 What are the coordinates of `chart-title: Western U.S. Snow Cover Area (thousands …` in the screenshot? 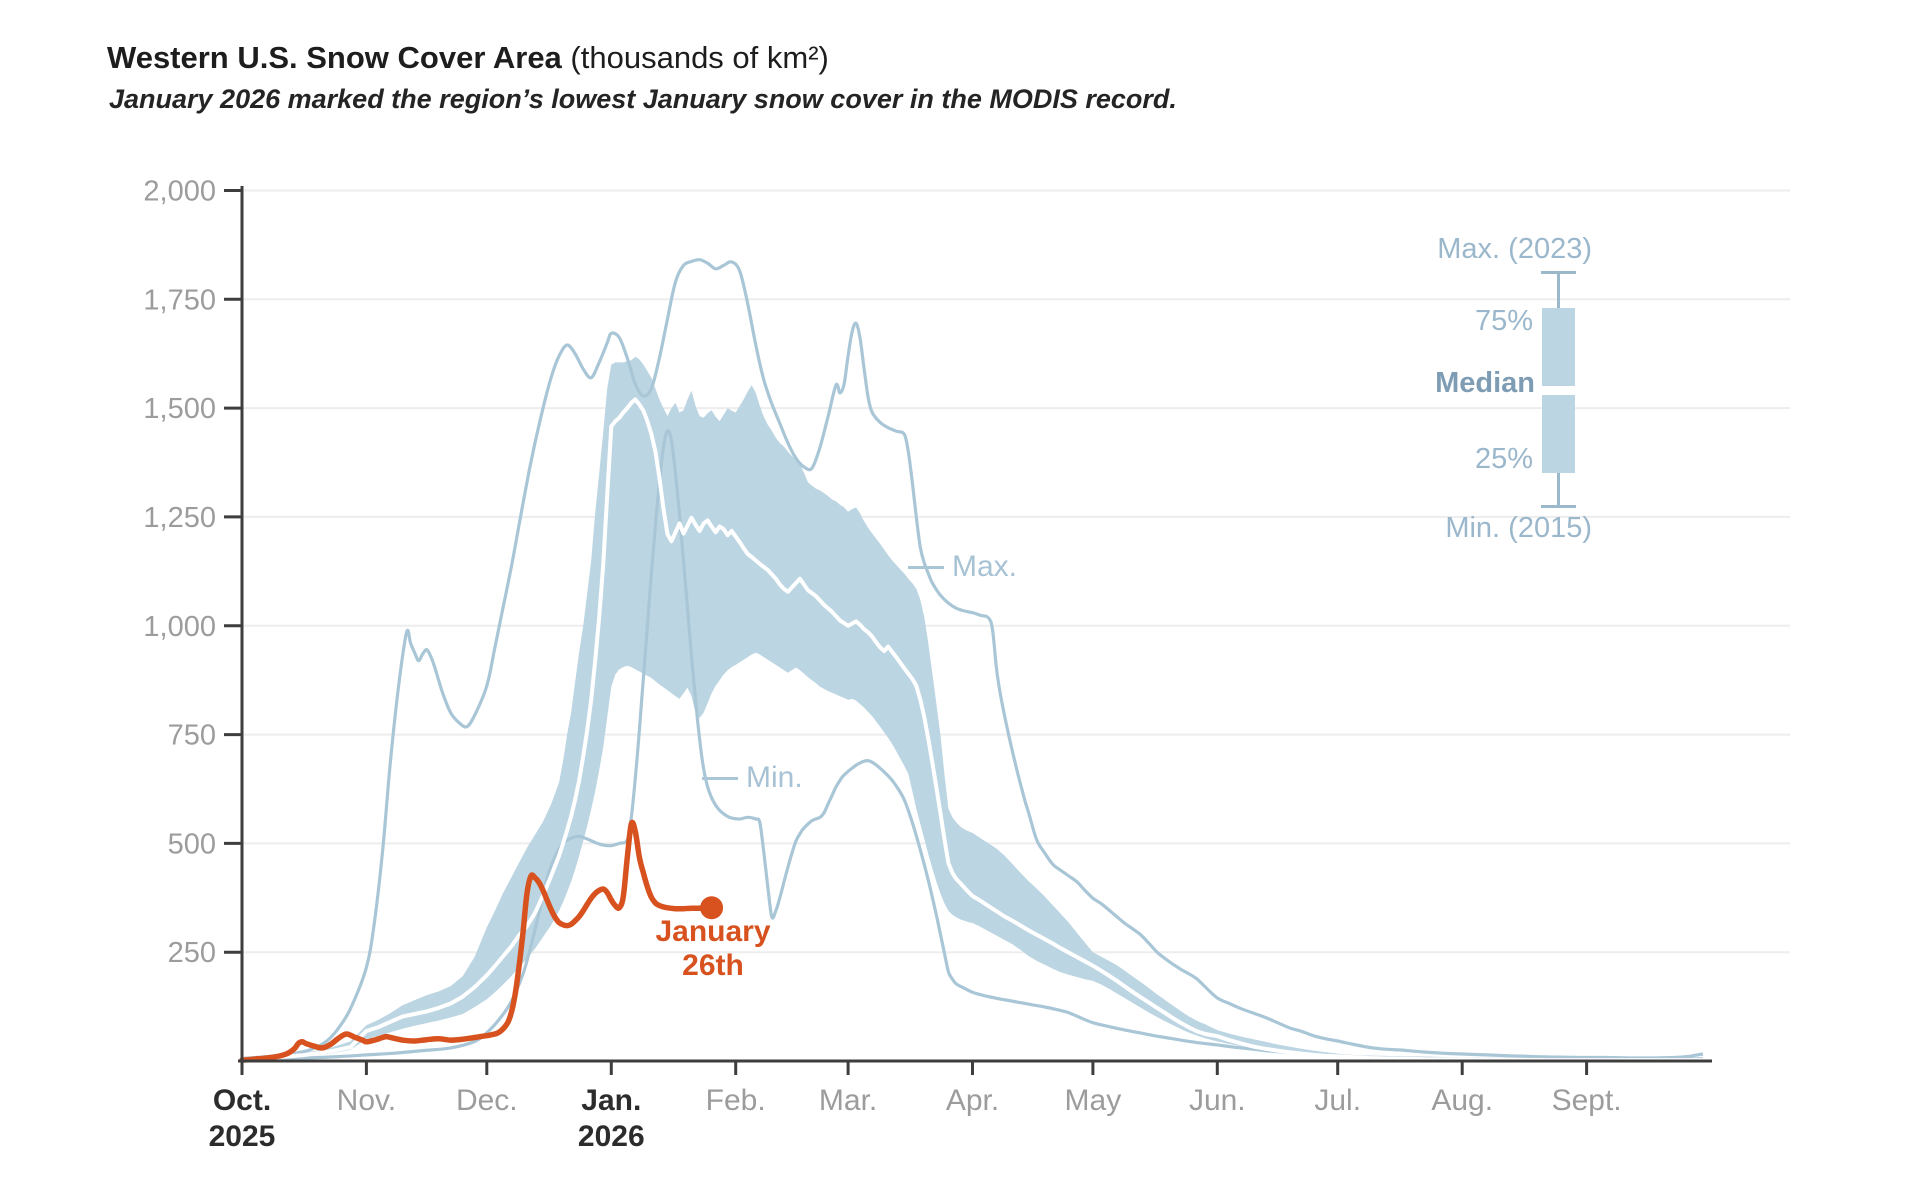 It's located at (468, 58).